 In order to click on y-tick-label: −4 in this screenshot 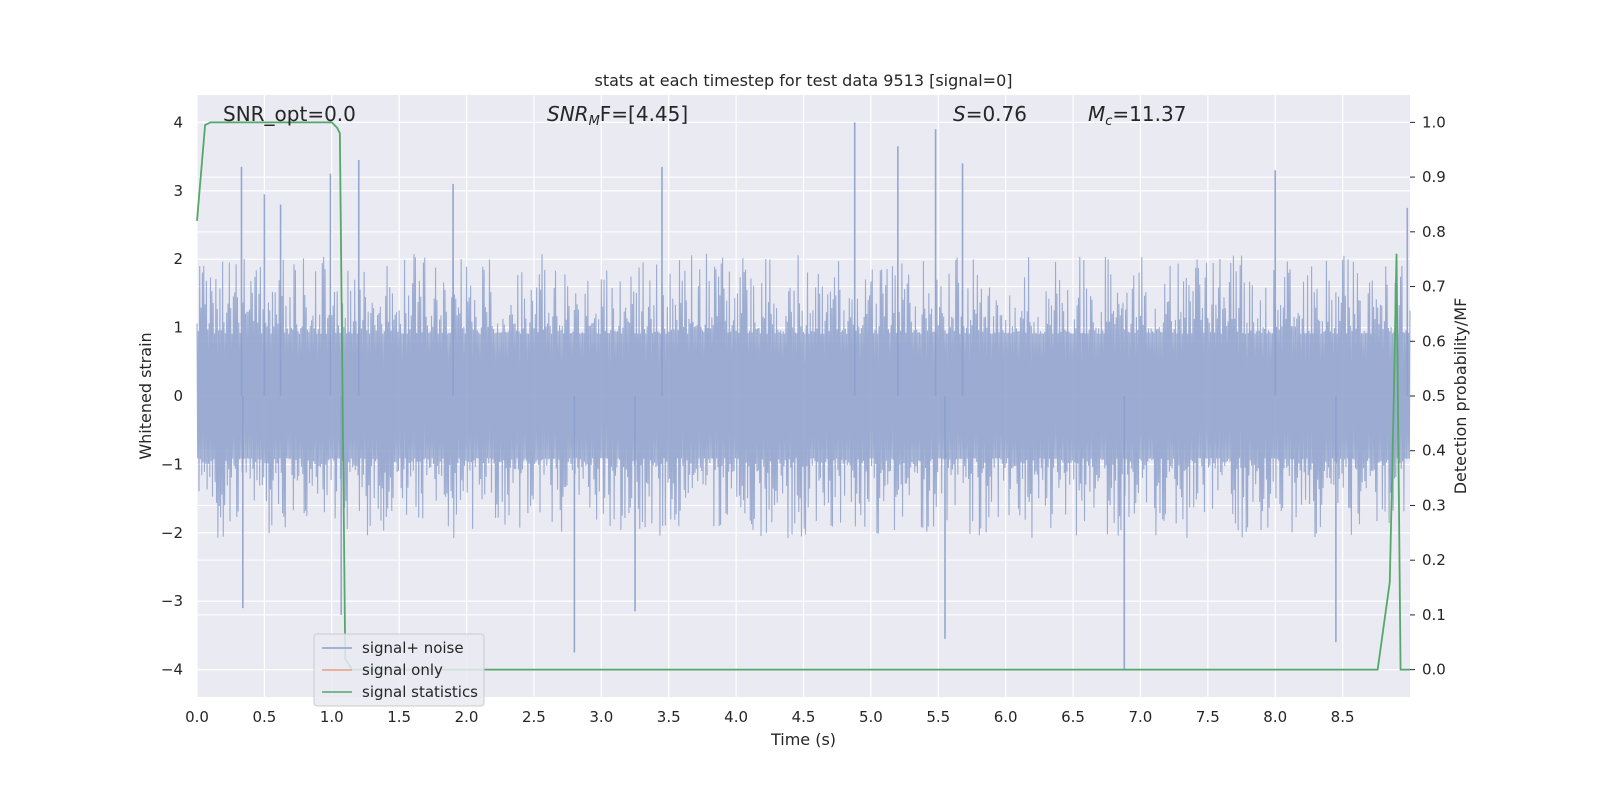, I will do `click(172, 670)`.